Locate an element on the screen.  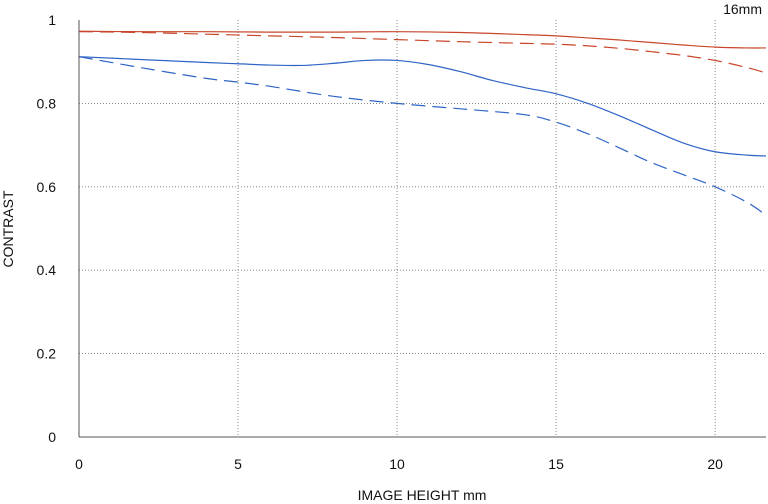
x-tick-label: 5 is located at coordinates (238, 464).